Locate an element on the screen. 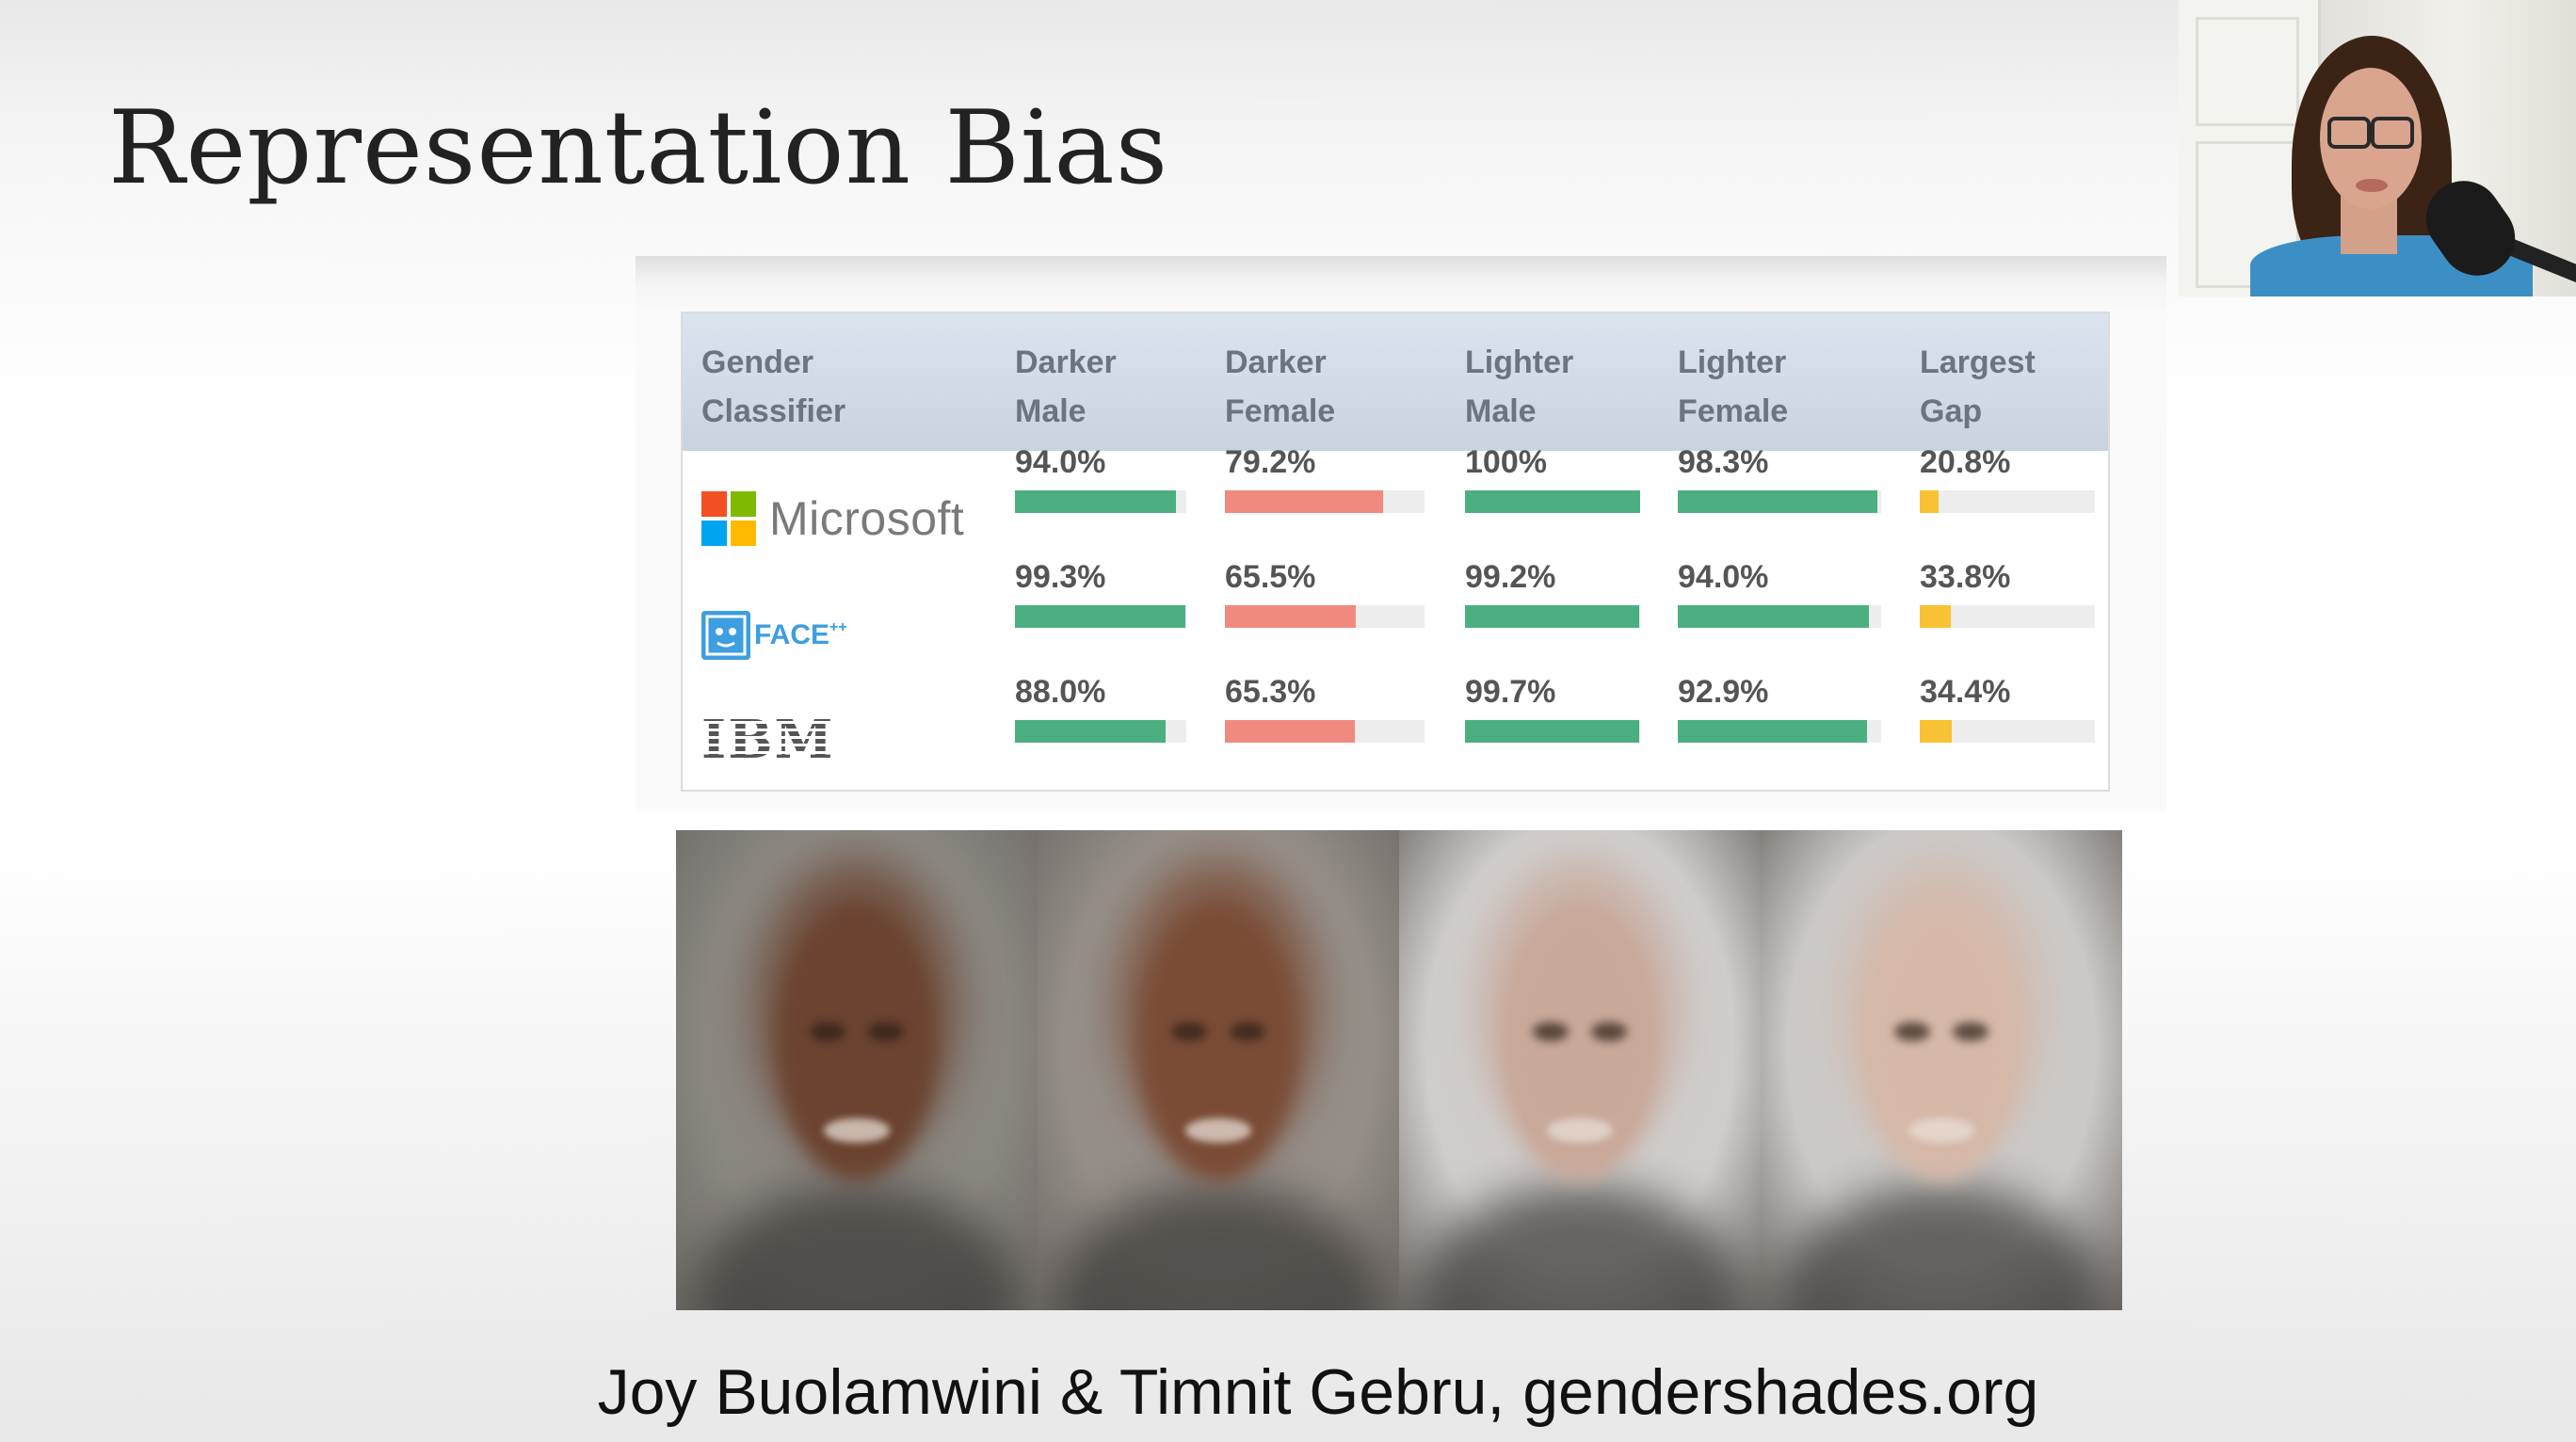  cell-value: 100% is located at coordinates (1506, 462).